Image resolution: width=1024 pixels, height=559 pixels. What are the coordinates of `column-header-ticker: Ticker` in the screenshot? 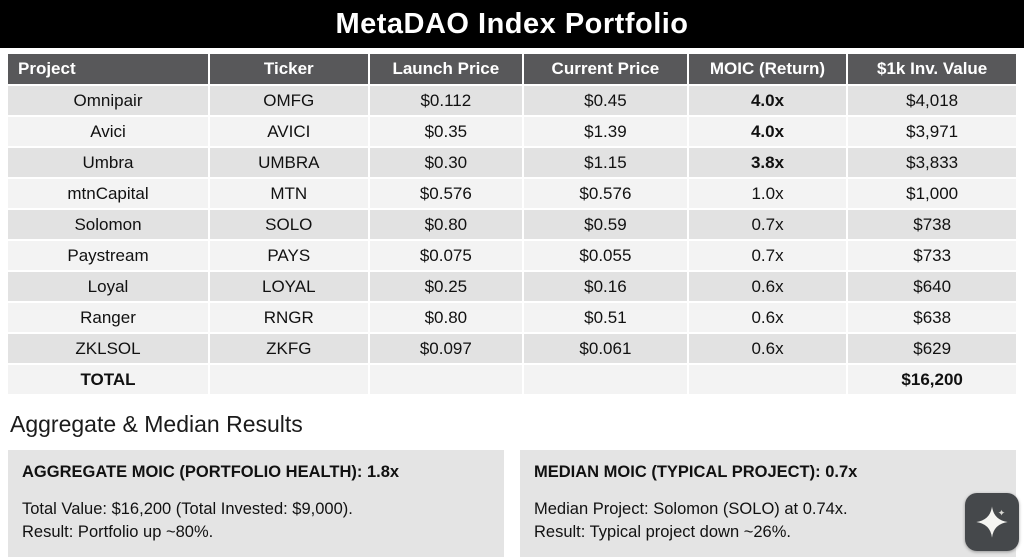 It's located at (289, 69).